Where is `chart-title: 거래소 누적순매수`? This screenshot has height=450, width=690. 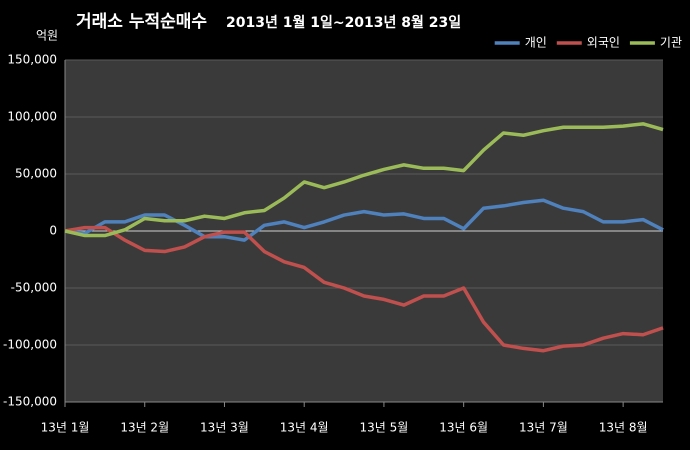
chart-title: 거래소 누적순매수 is located at coordinates (141, 22).